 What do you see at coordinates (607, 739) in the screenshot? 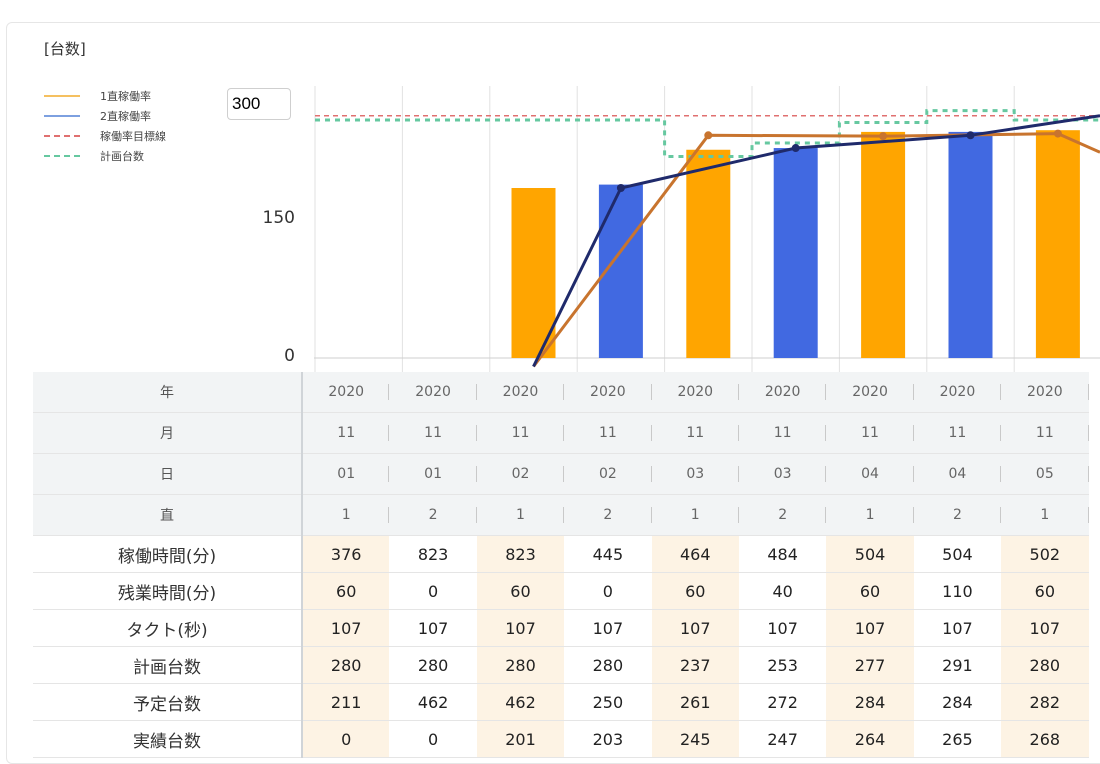
I see `table-cell: 203` at bounding box center [607, 739].